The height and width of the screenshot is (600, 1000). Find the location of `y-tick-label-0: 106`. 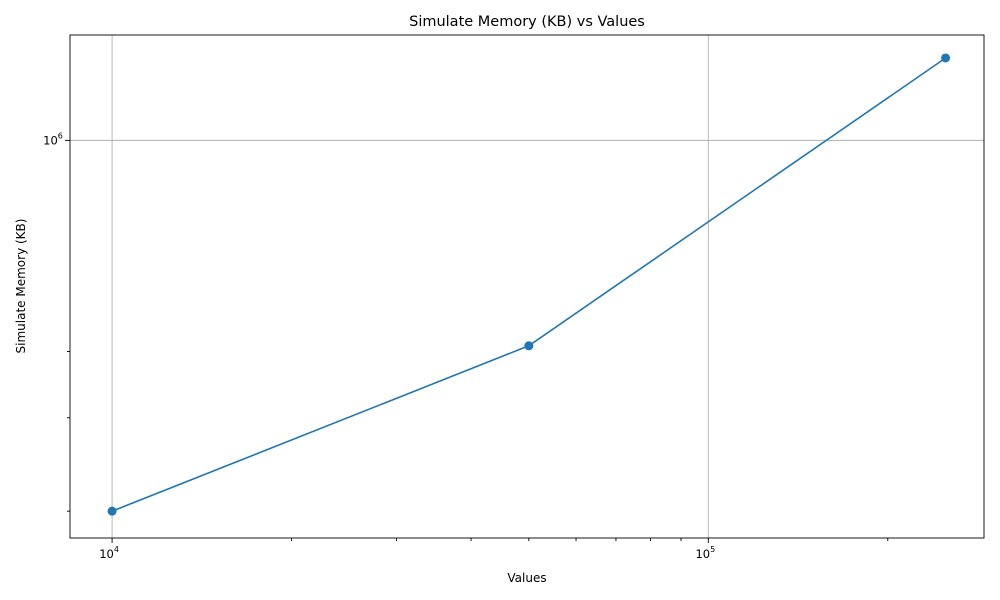

y-tick-label-0: 106 is located at coordinates (53, 139).